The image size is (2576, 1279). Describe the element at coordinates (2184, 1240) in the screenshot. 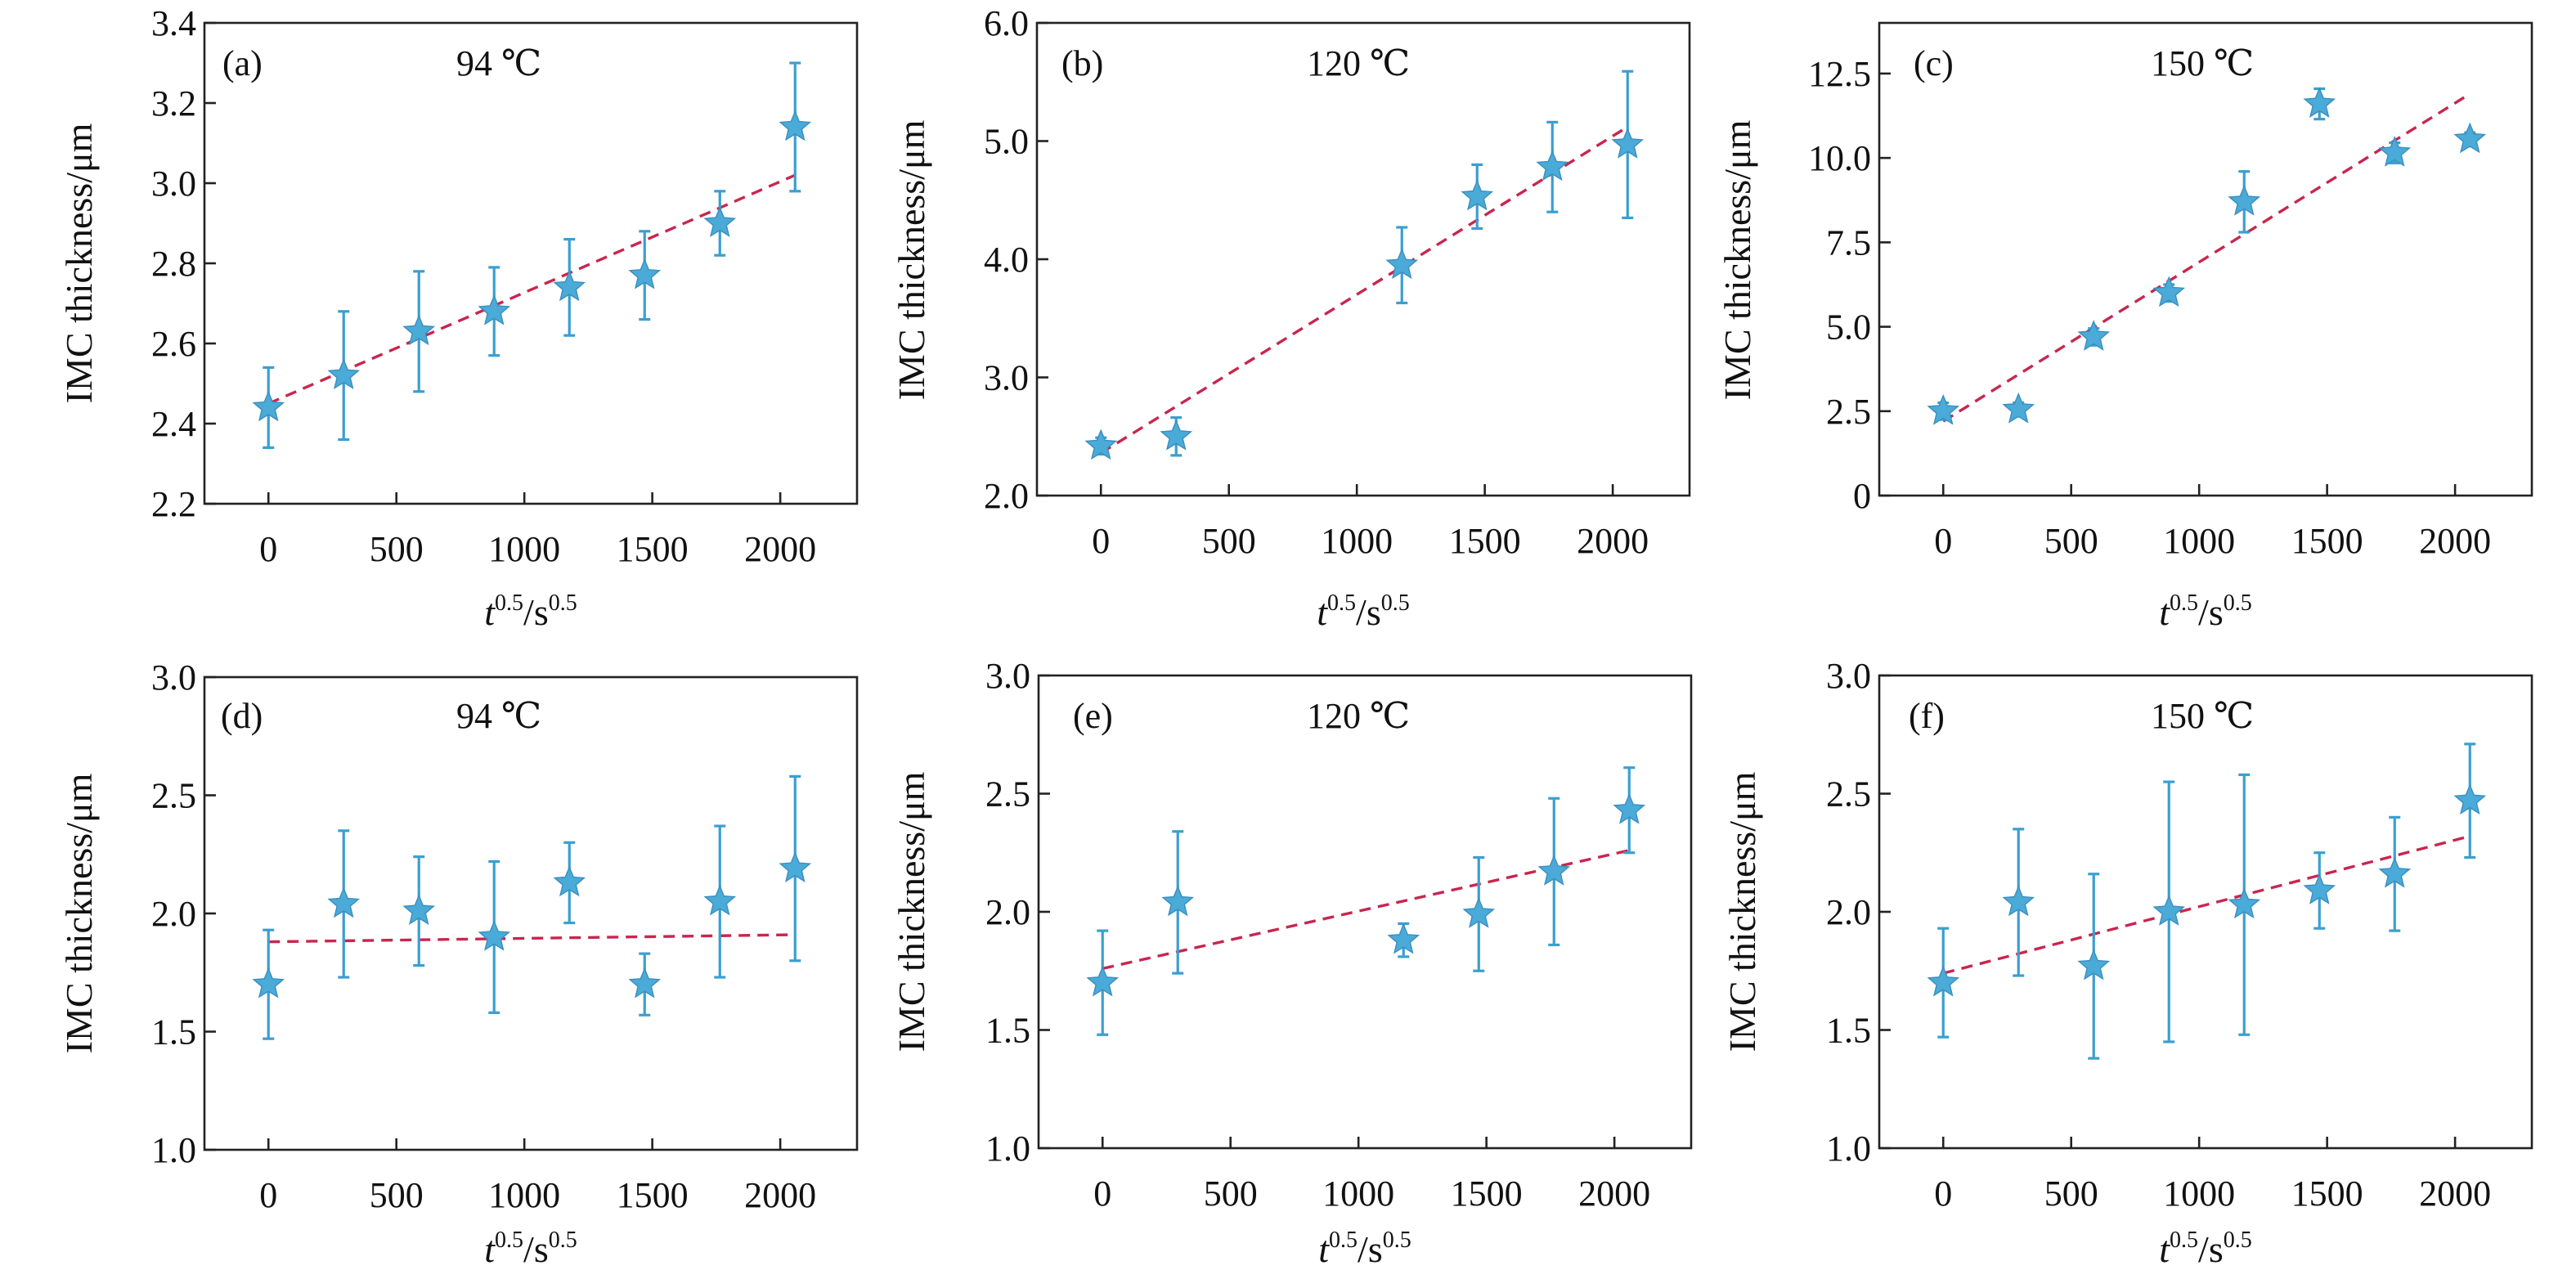

I see `x-label-base-exponent: 0.5` at that location.